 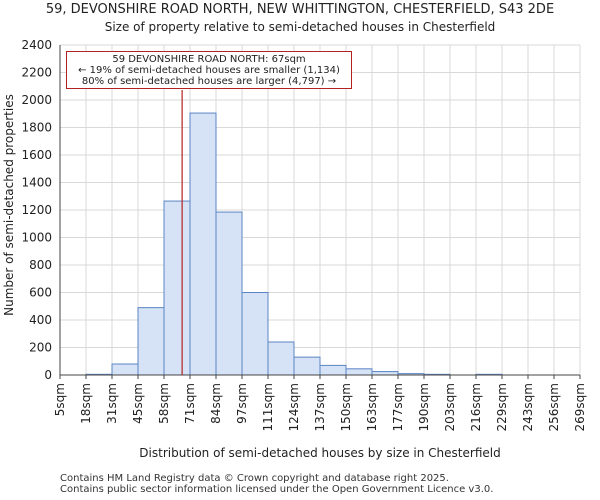 What do you see at coordinates (294, 407) in the screenshot?
I see `x-tick-label: 124sqm` at bounding box center [294, 407].